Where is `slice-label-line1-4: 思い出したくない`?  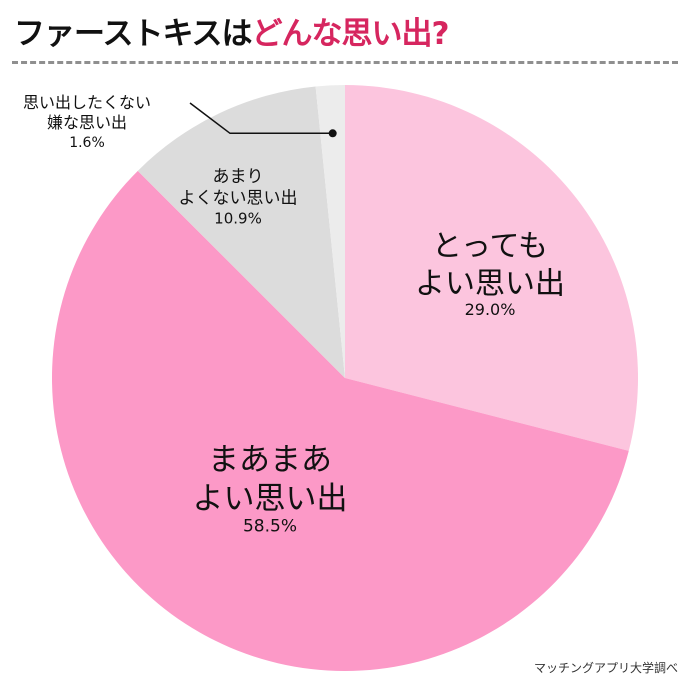
slice-label-line1-4: 思い出したくない is located at coordinates (87, 102).